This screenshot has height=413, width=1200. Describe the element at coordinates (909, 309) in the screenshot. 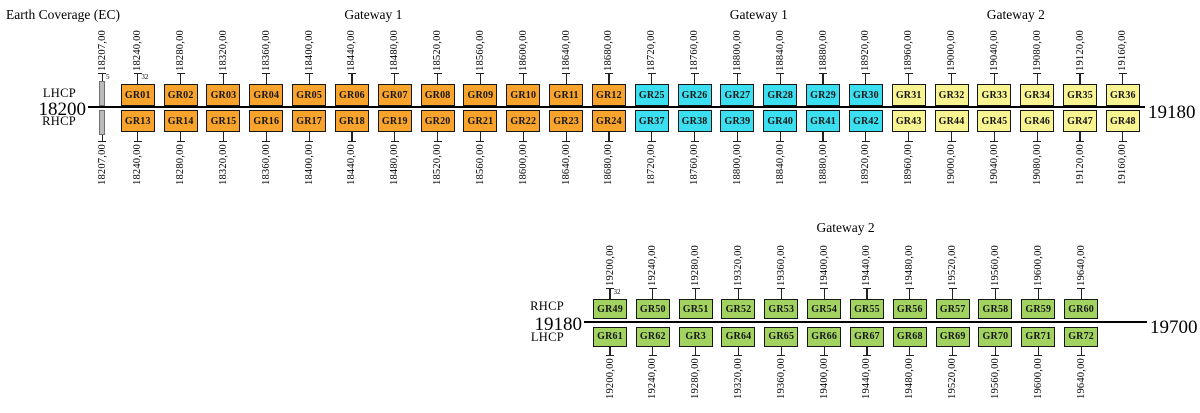

I see `channel-box: GR56` at that location.